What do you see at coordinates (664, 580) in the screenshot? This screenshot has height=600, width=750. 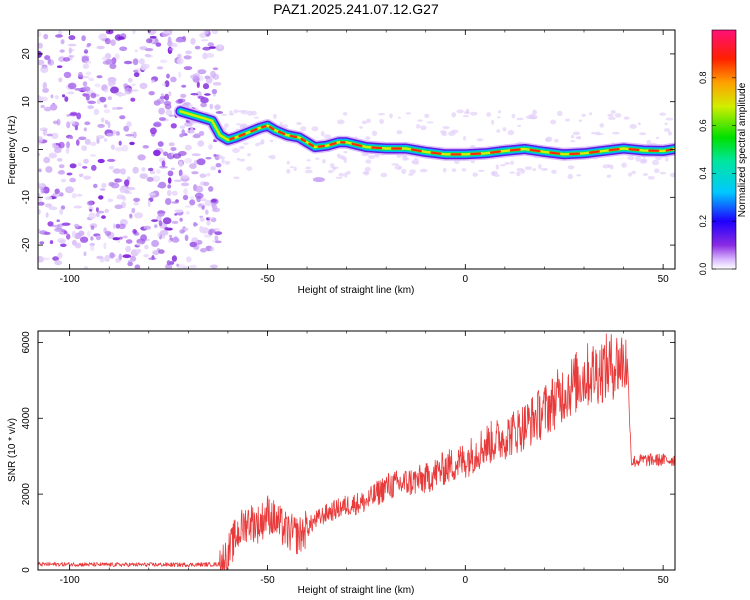 I see `snr-xtick-label: 50` at bounding box center [664, 580].